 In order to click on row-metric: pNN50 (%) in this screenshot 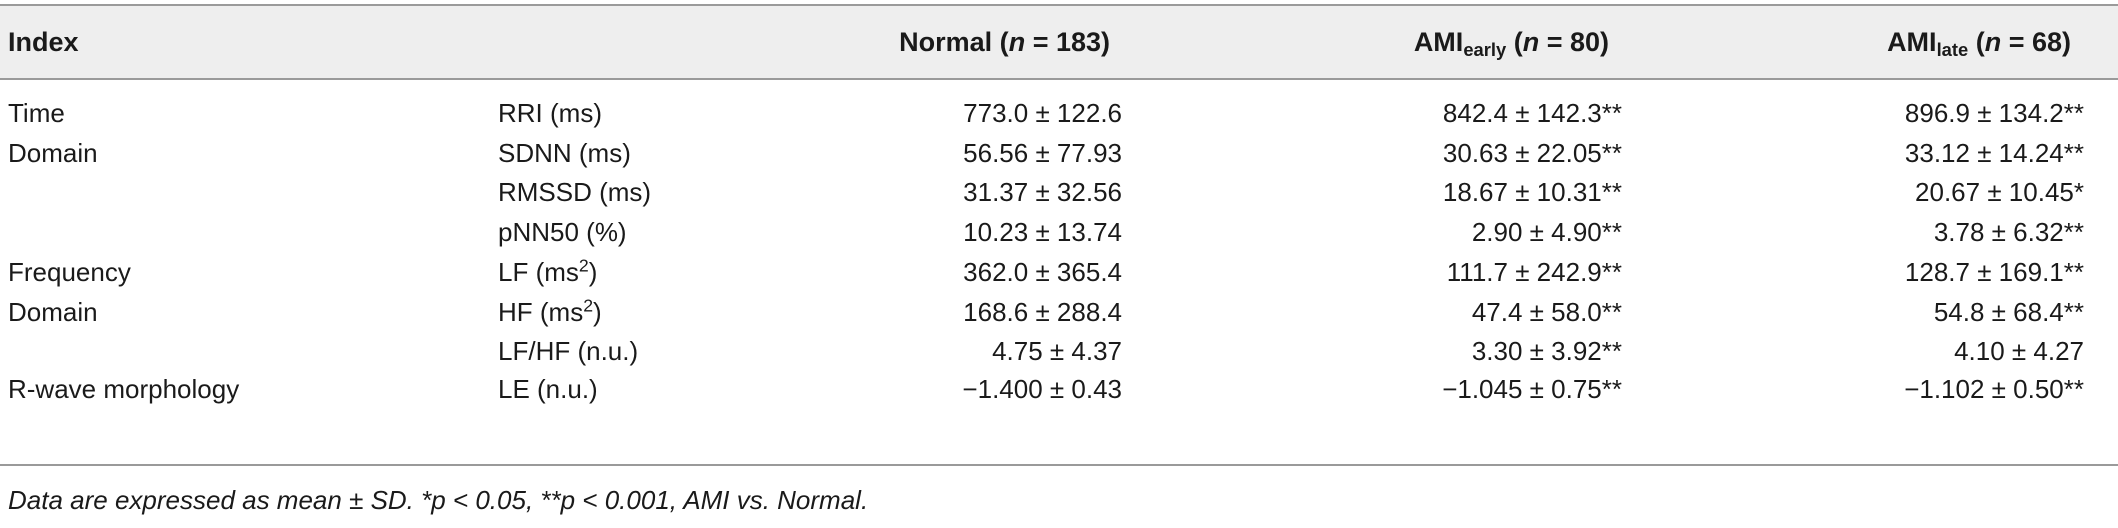, I will do `click(562, 232)`.